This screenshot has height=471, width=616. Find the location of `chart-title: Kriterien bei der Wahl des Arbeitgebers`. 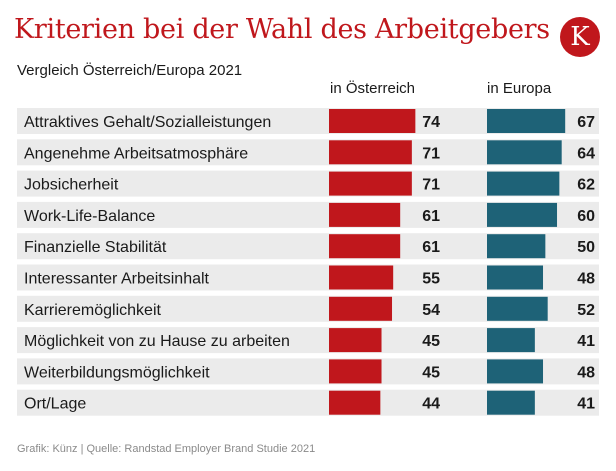

chart-title: Kriterien bei der Wahl des Arbeitgebers is located at coordinates (282, 29).